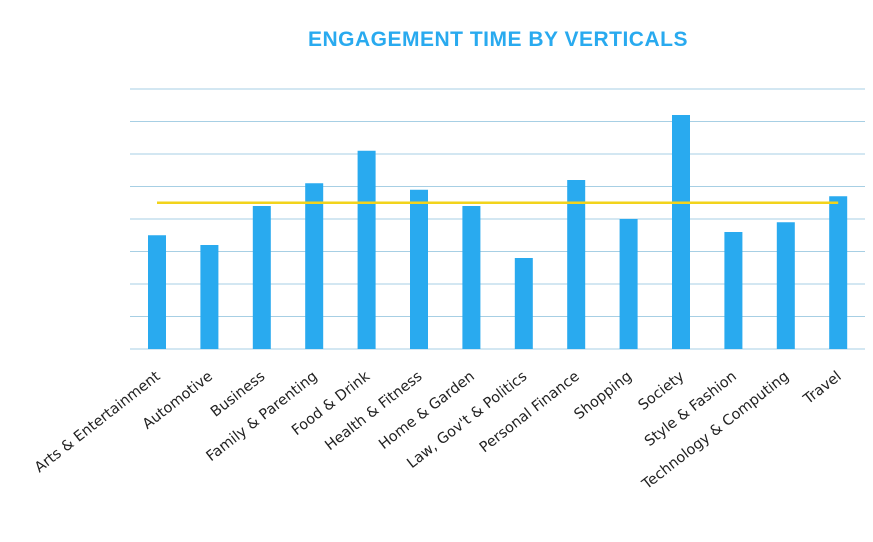 This screenshot has height=542, width=873. I want to click on category-label: Health & Fitness, so click(373, 411).